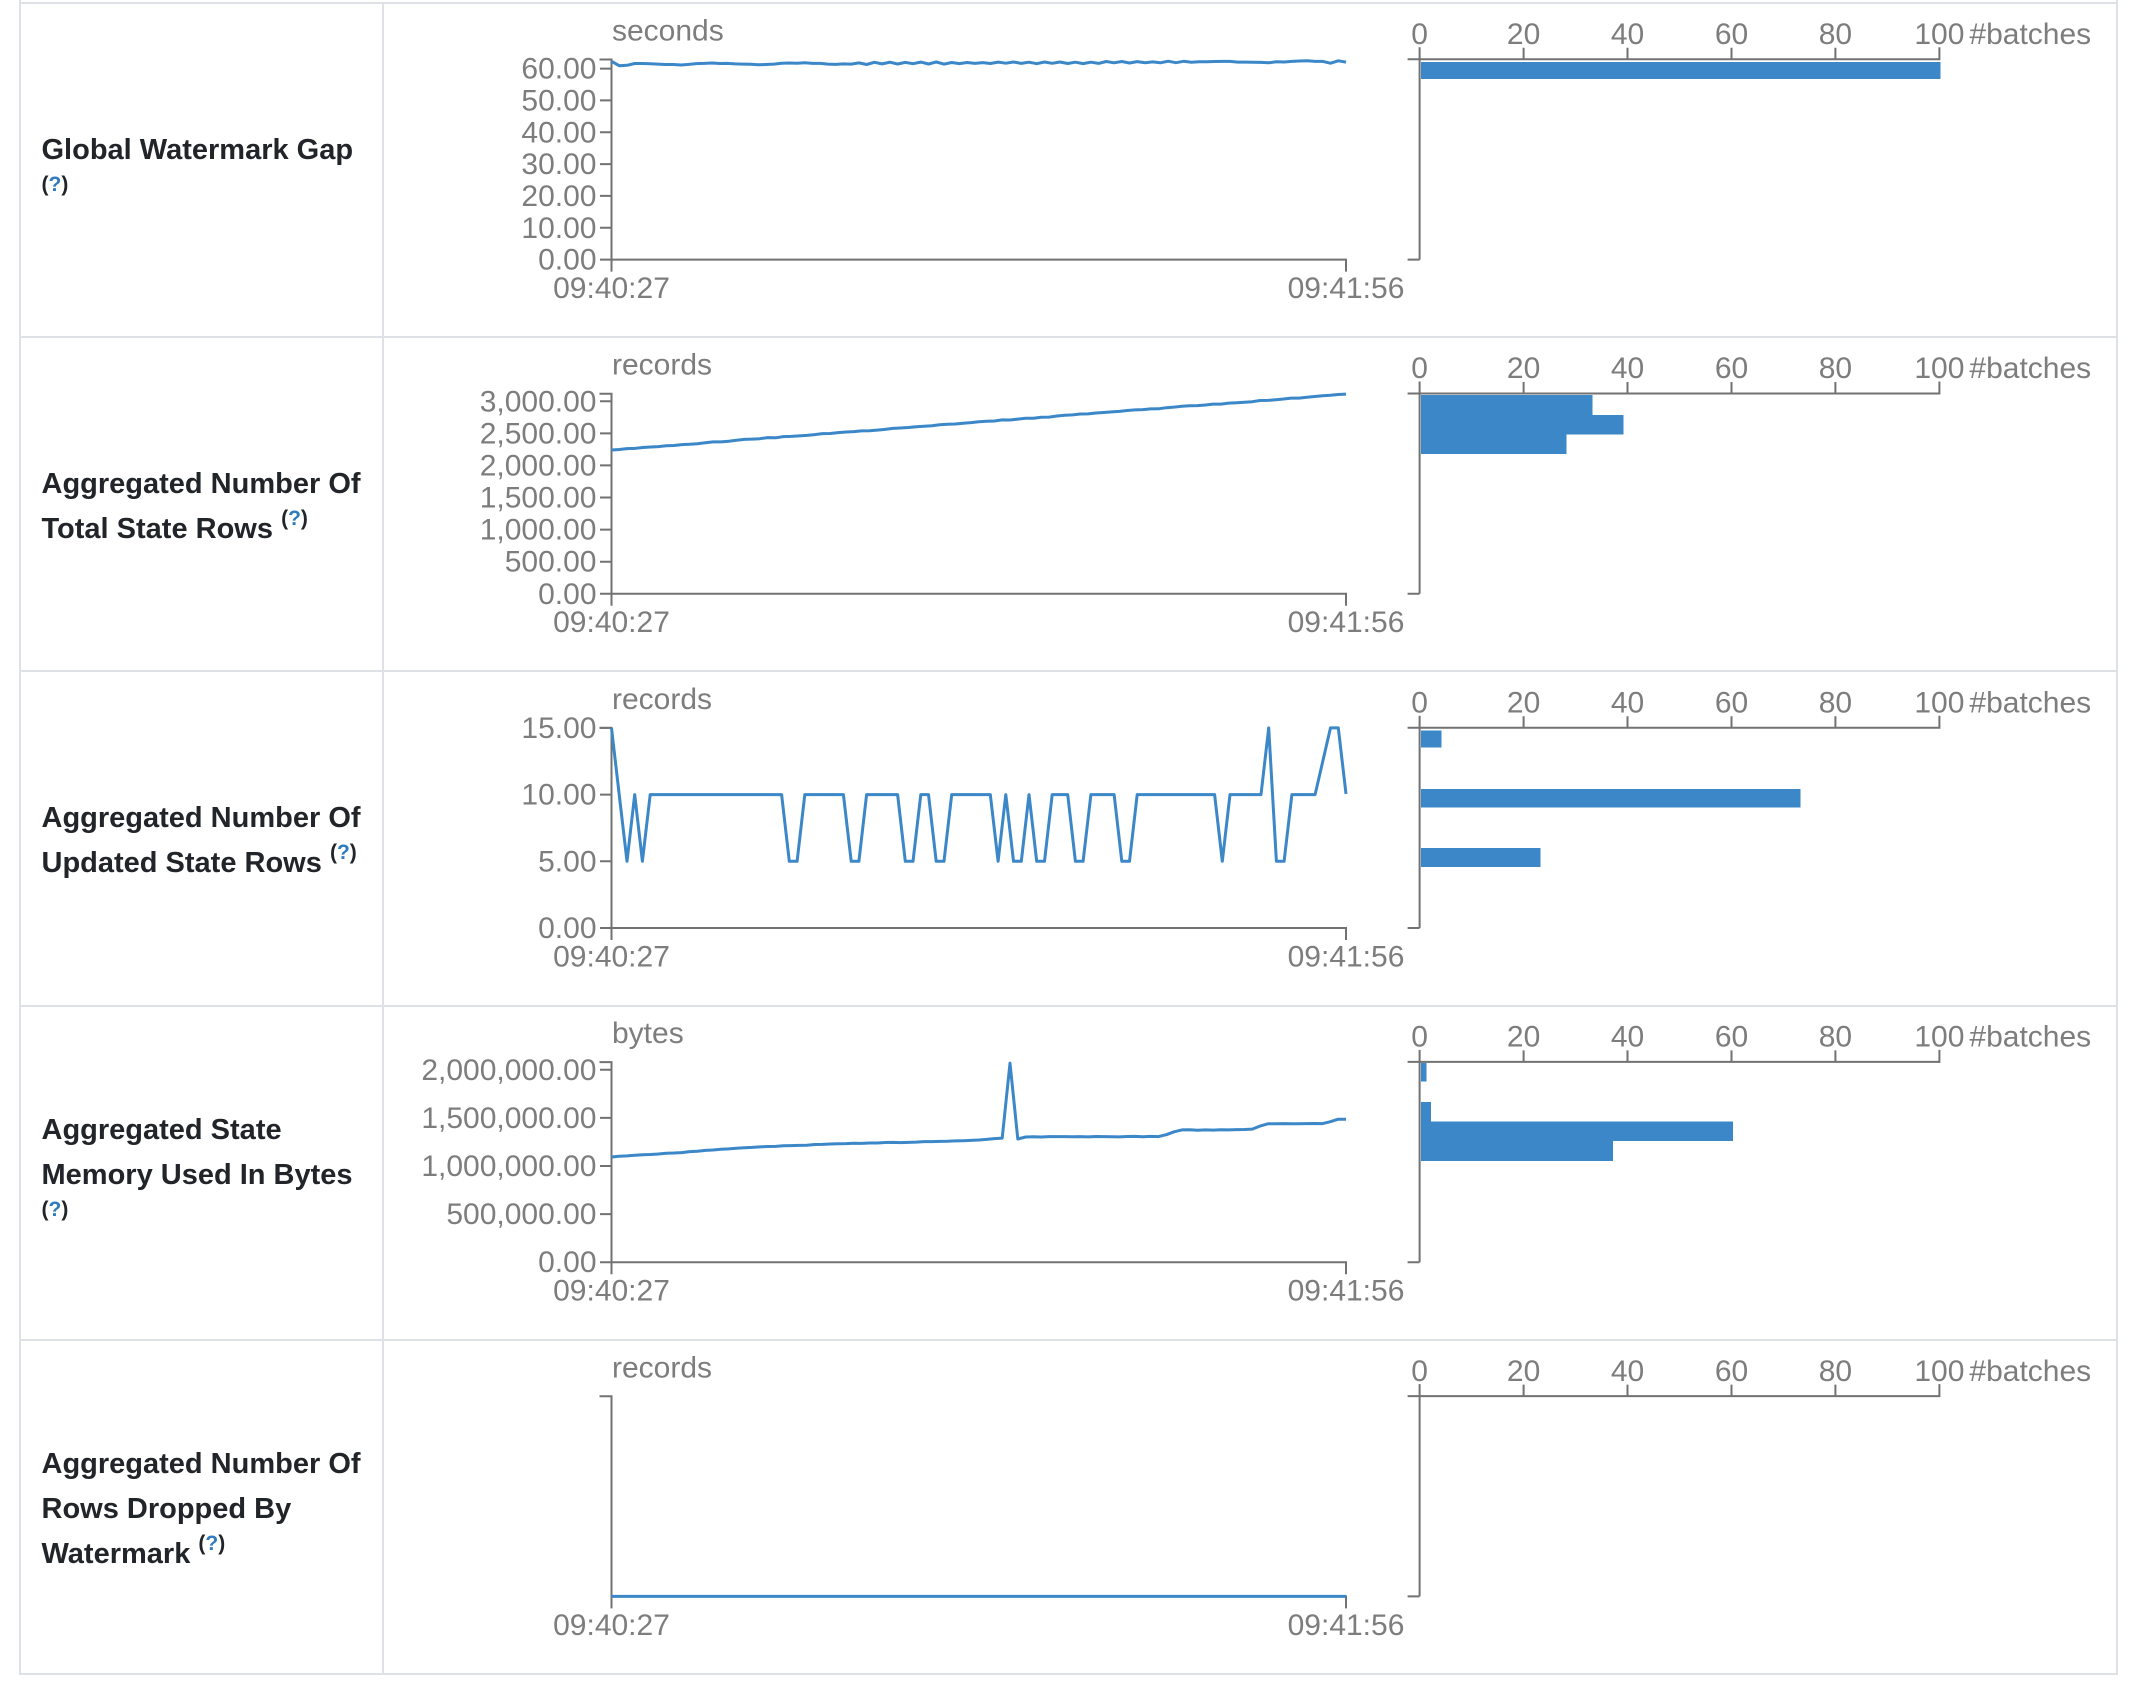  I want to click on svg-text: 15.00, so click(558, 728).